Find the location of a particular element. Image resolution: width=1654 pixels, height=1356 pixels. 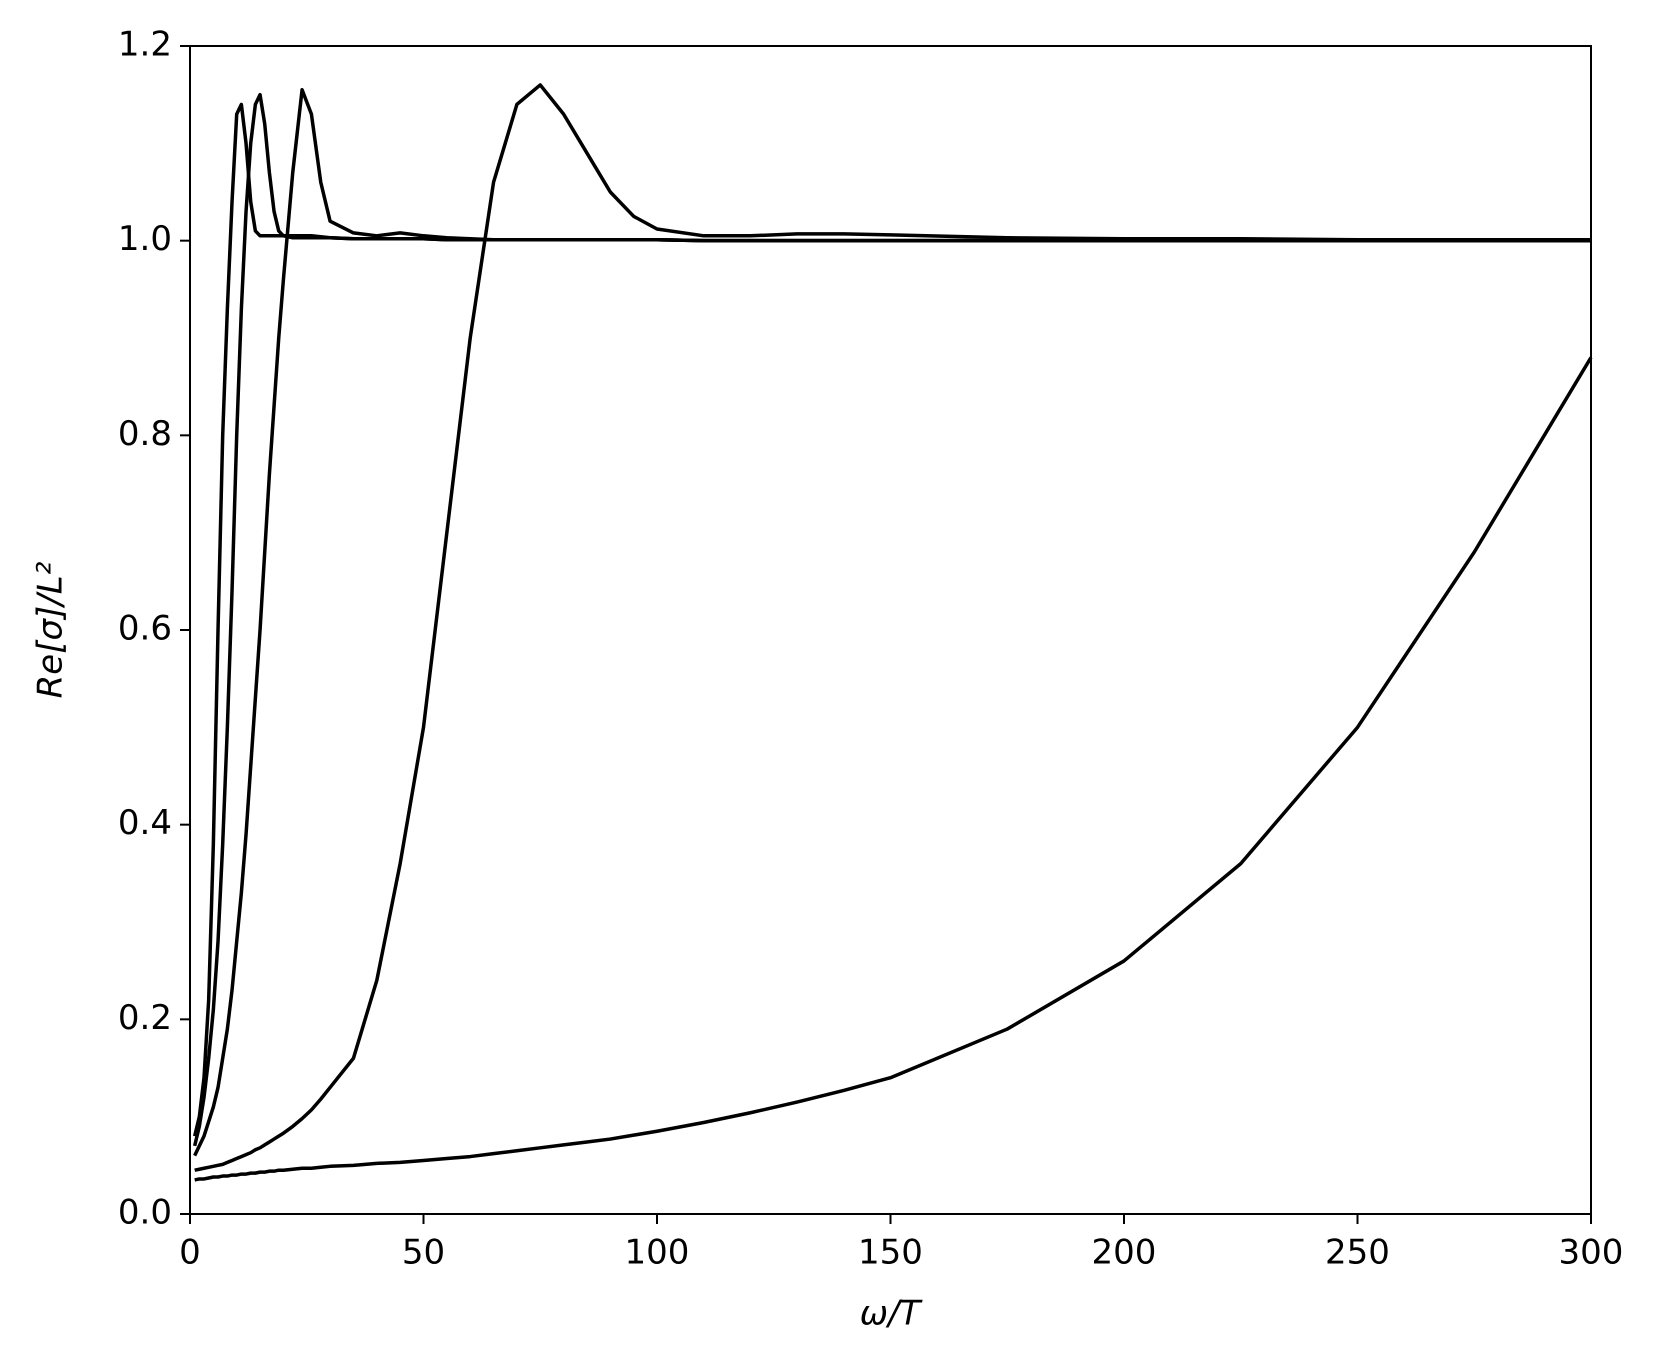

y-tick-label: 0.0 is located at coordinates (145, 1213).